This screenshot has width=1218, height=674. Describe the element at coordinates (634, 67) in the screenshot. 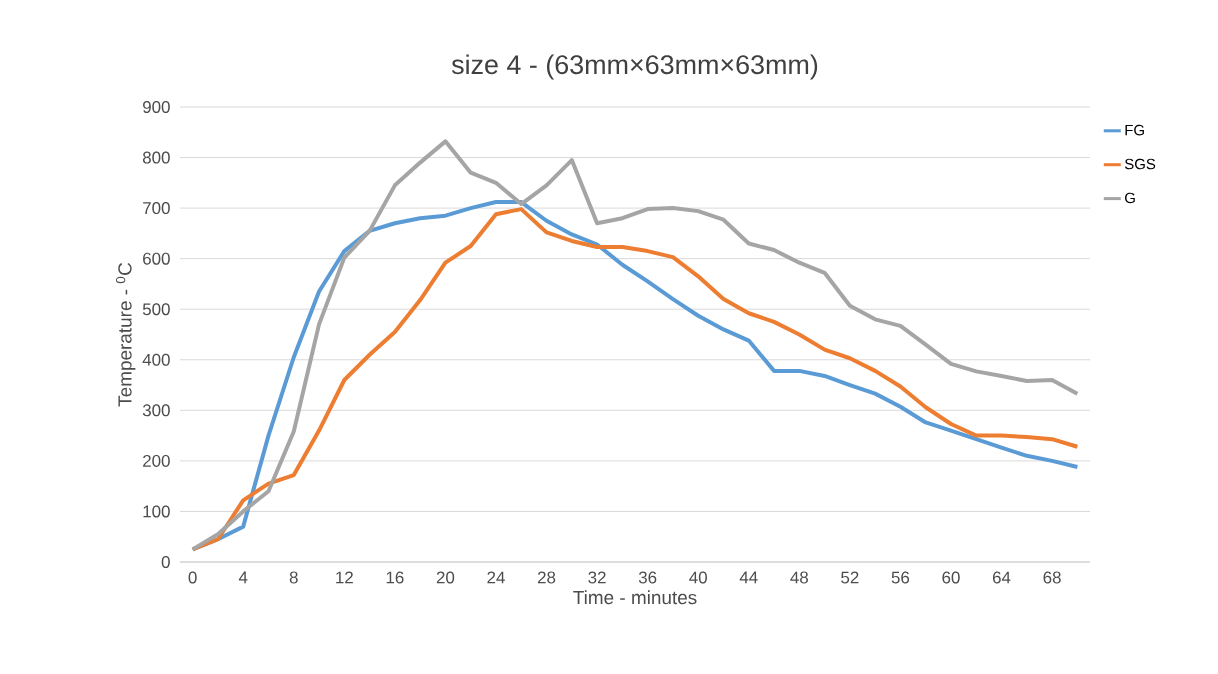

I see `chart-title: size 4 - (63mm×63mm×63mm)` at that location.